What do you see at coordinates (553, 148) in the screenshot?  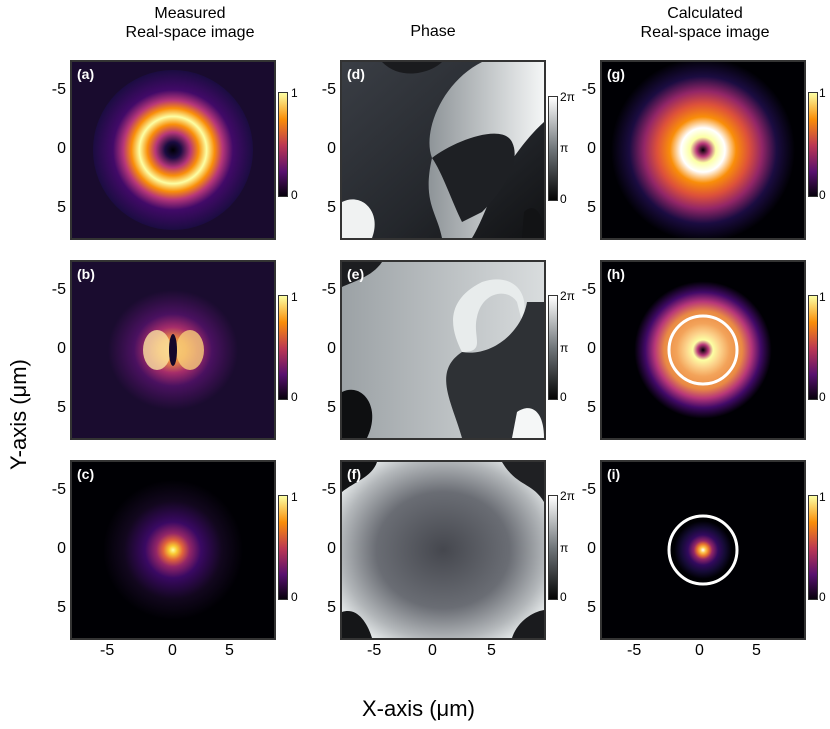 I see `colorbar-d` at bounding box center [553, 148].